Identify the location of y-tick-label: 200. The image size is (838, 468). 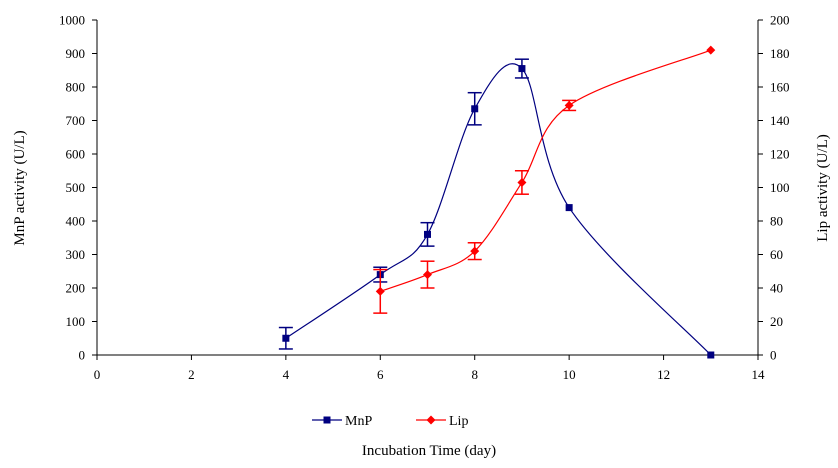
(76, 288).